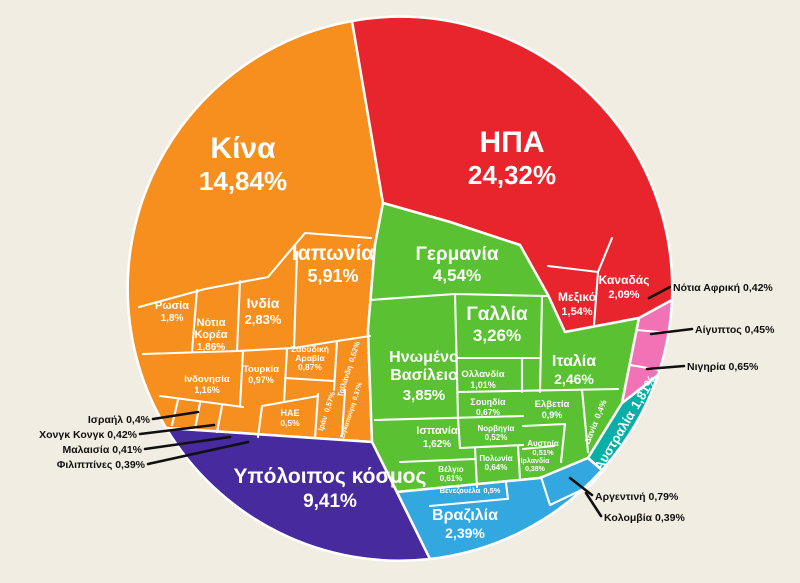 This screenshot has width=800, height=583. What do you see at coordinates (261, 369) in the screenshot?
I see `label-turkey-name: Τουρκία` at bounding box center [261, 369].